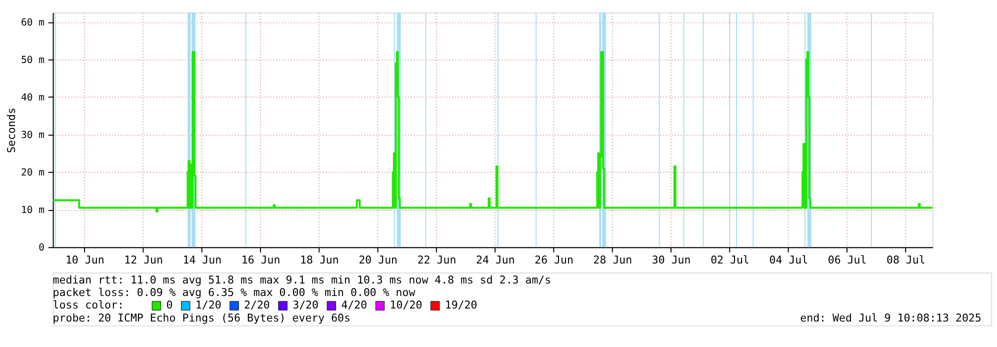 This screenshot has width=997, height=347. I want to click on x-tick-label: 30 Jun, so click(671, 259).